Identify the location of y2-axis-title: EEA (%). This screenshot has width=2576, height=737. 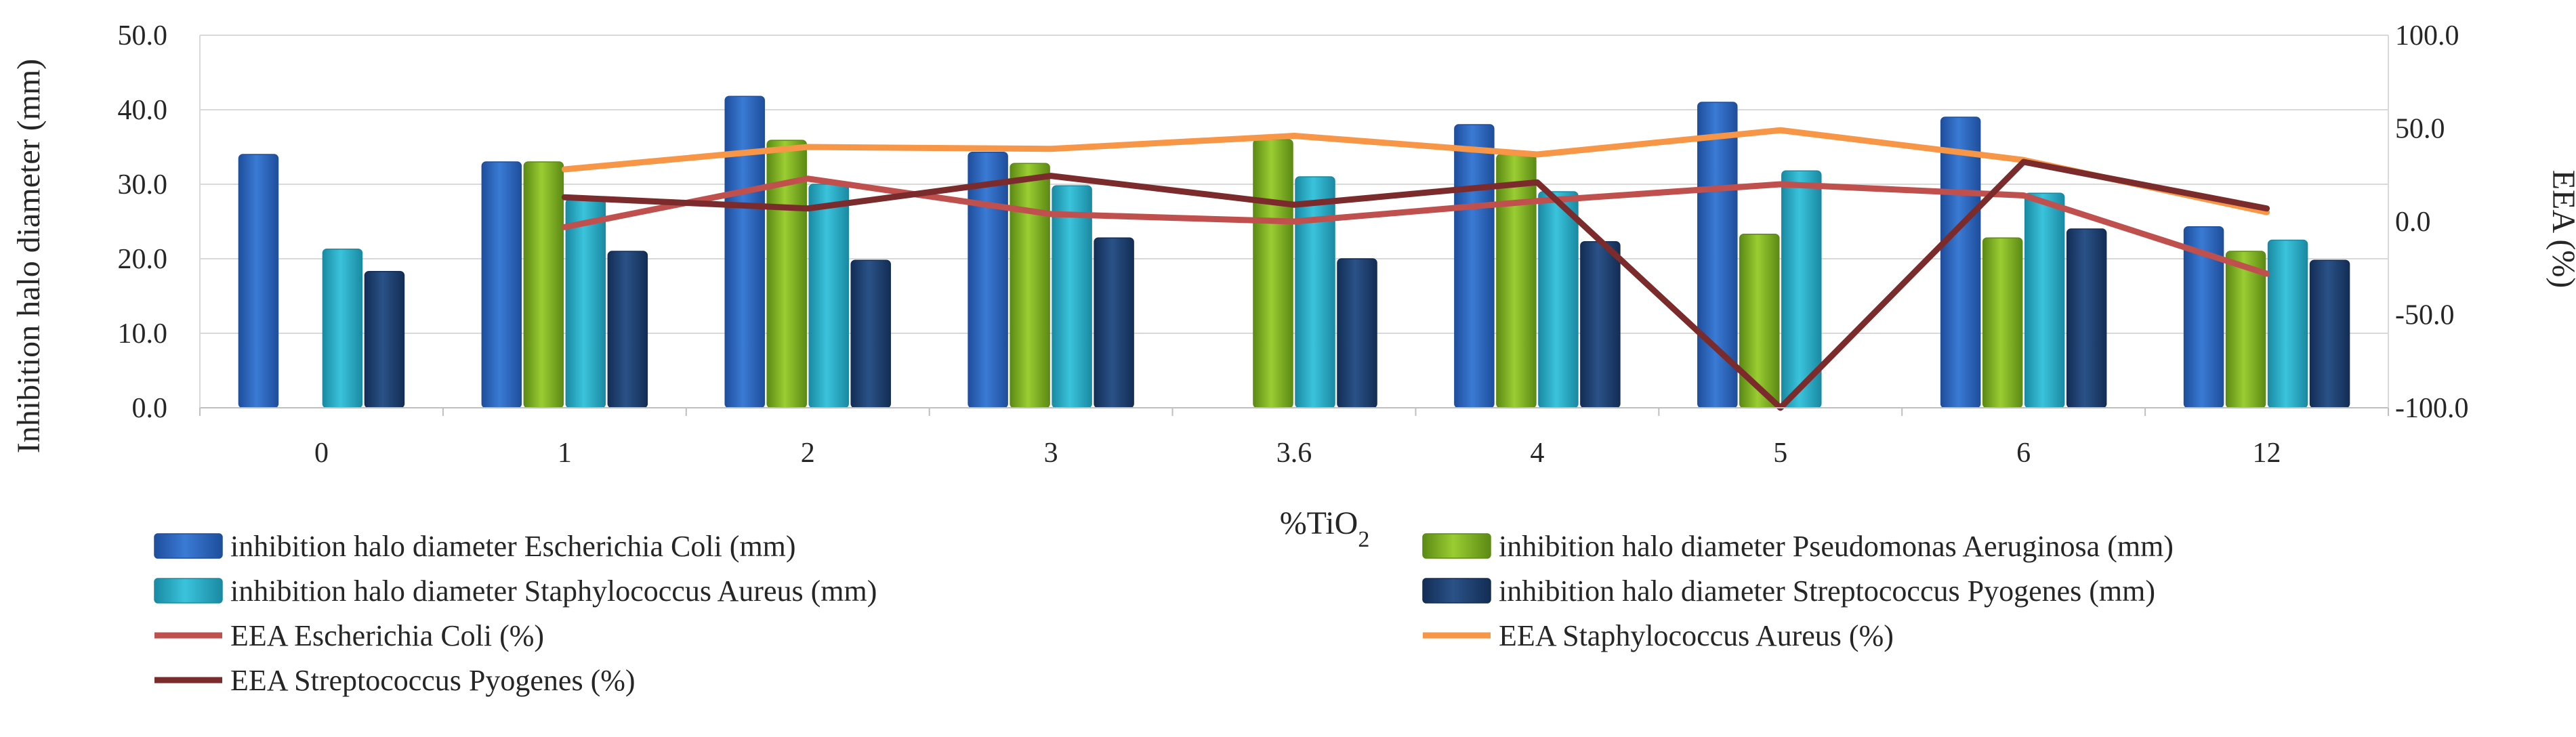
(2561, 229).